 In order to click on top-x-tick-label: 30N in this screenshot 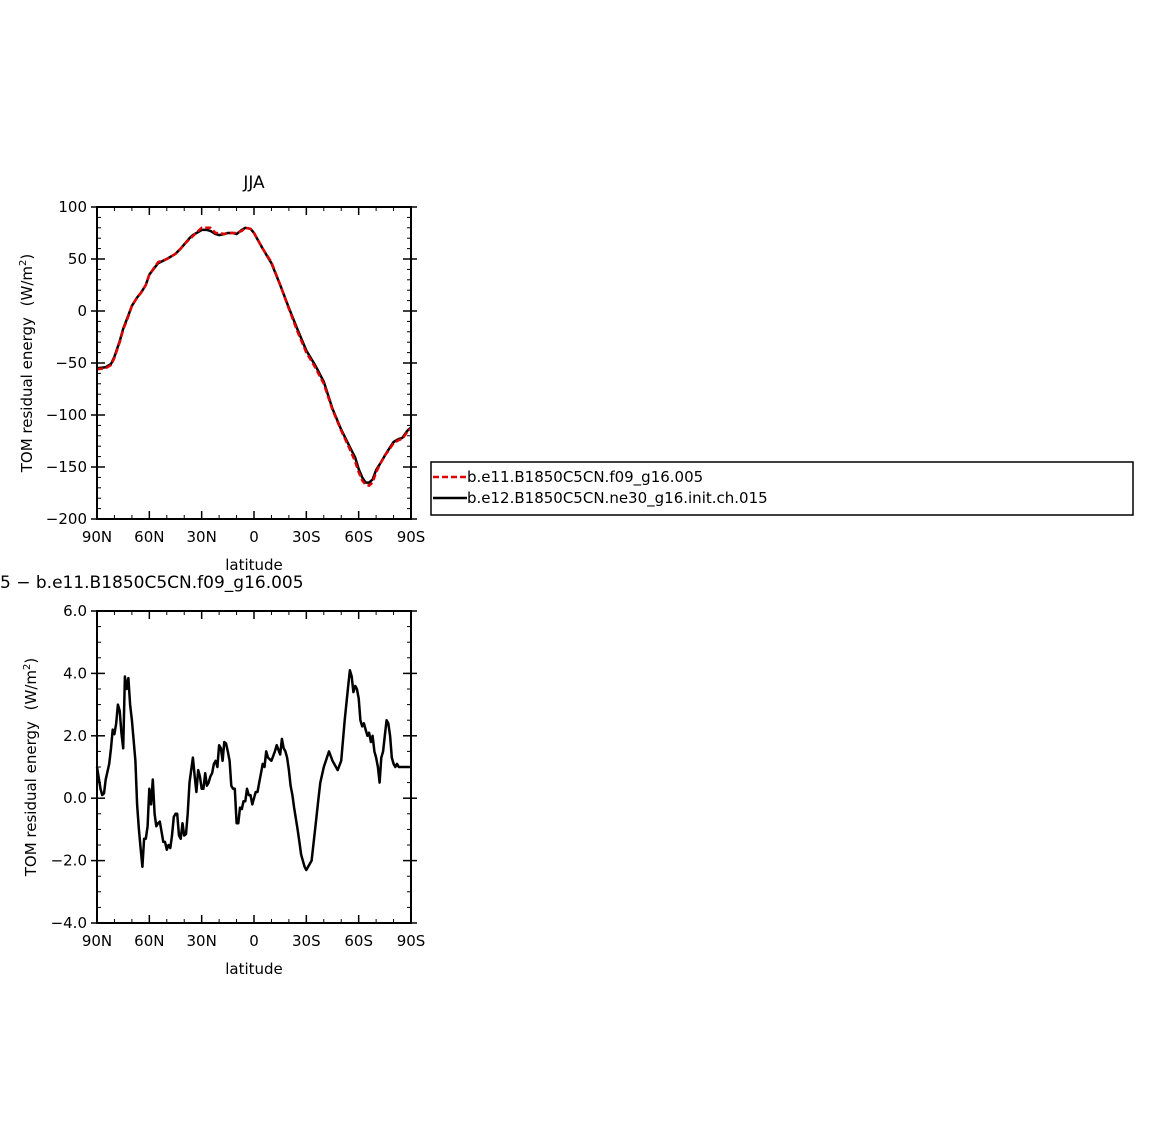, I will do `click(202, 537)`.